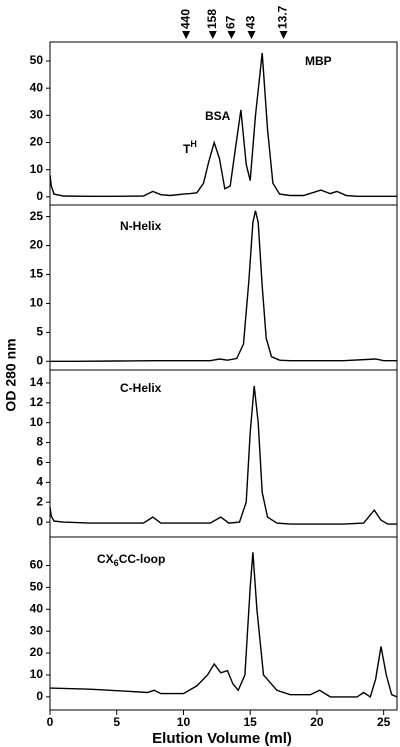 Image resolution: width=400 pixels, height=747 pixels. I want to click on panel-label-part: CC-loop, so click(142, 559).